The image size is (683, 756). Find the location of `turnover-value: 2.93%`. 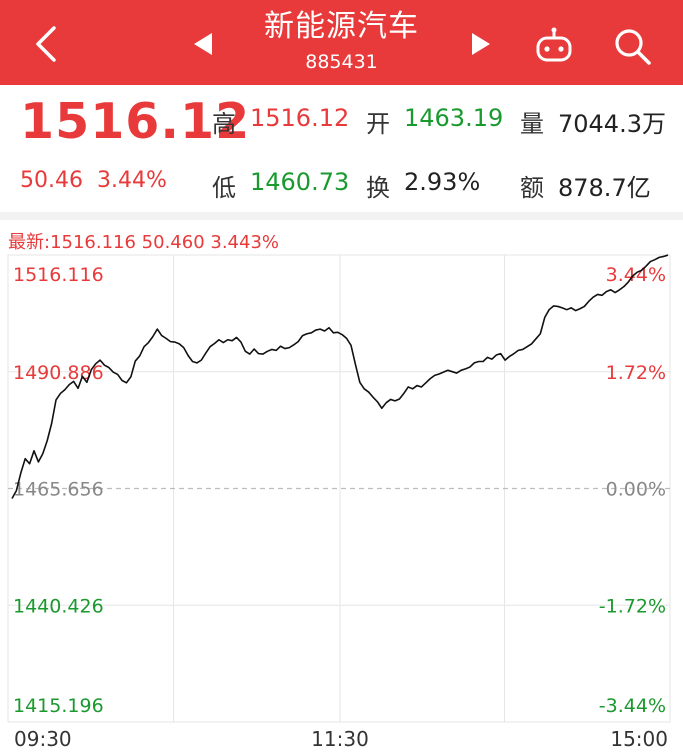

turnover-value: 2.93% is located at coordinates (442, 182).